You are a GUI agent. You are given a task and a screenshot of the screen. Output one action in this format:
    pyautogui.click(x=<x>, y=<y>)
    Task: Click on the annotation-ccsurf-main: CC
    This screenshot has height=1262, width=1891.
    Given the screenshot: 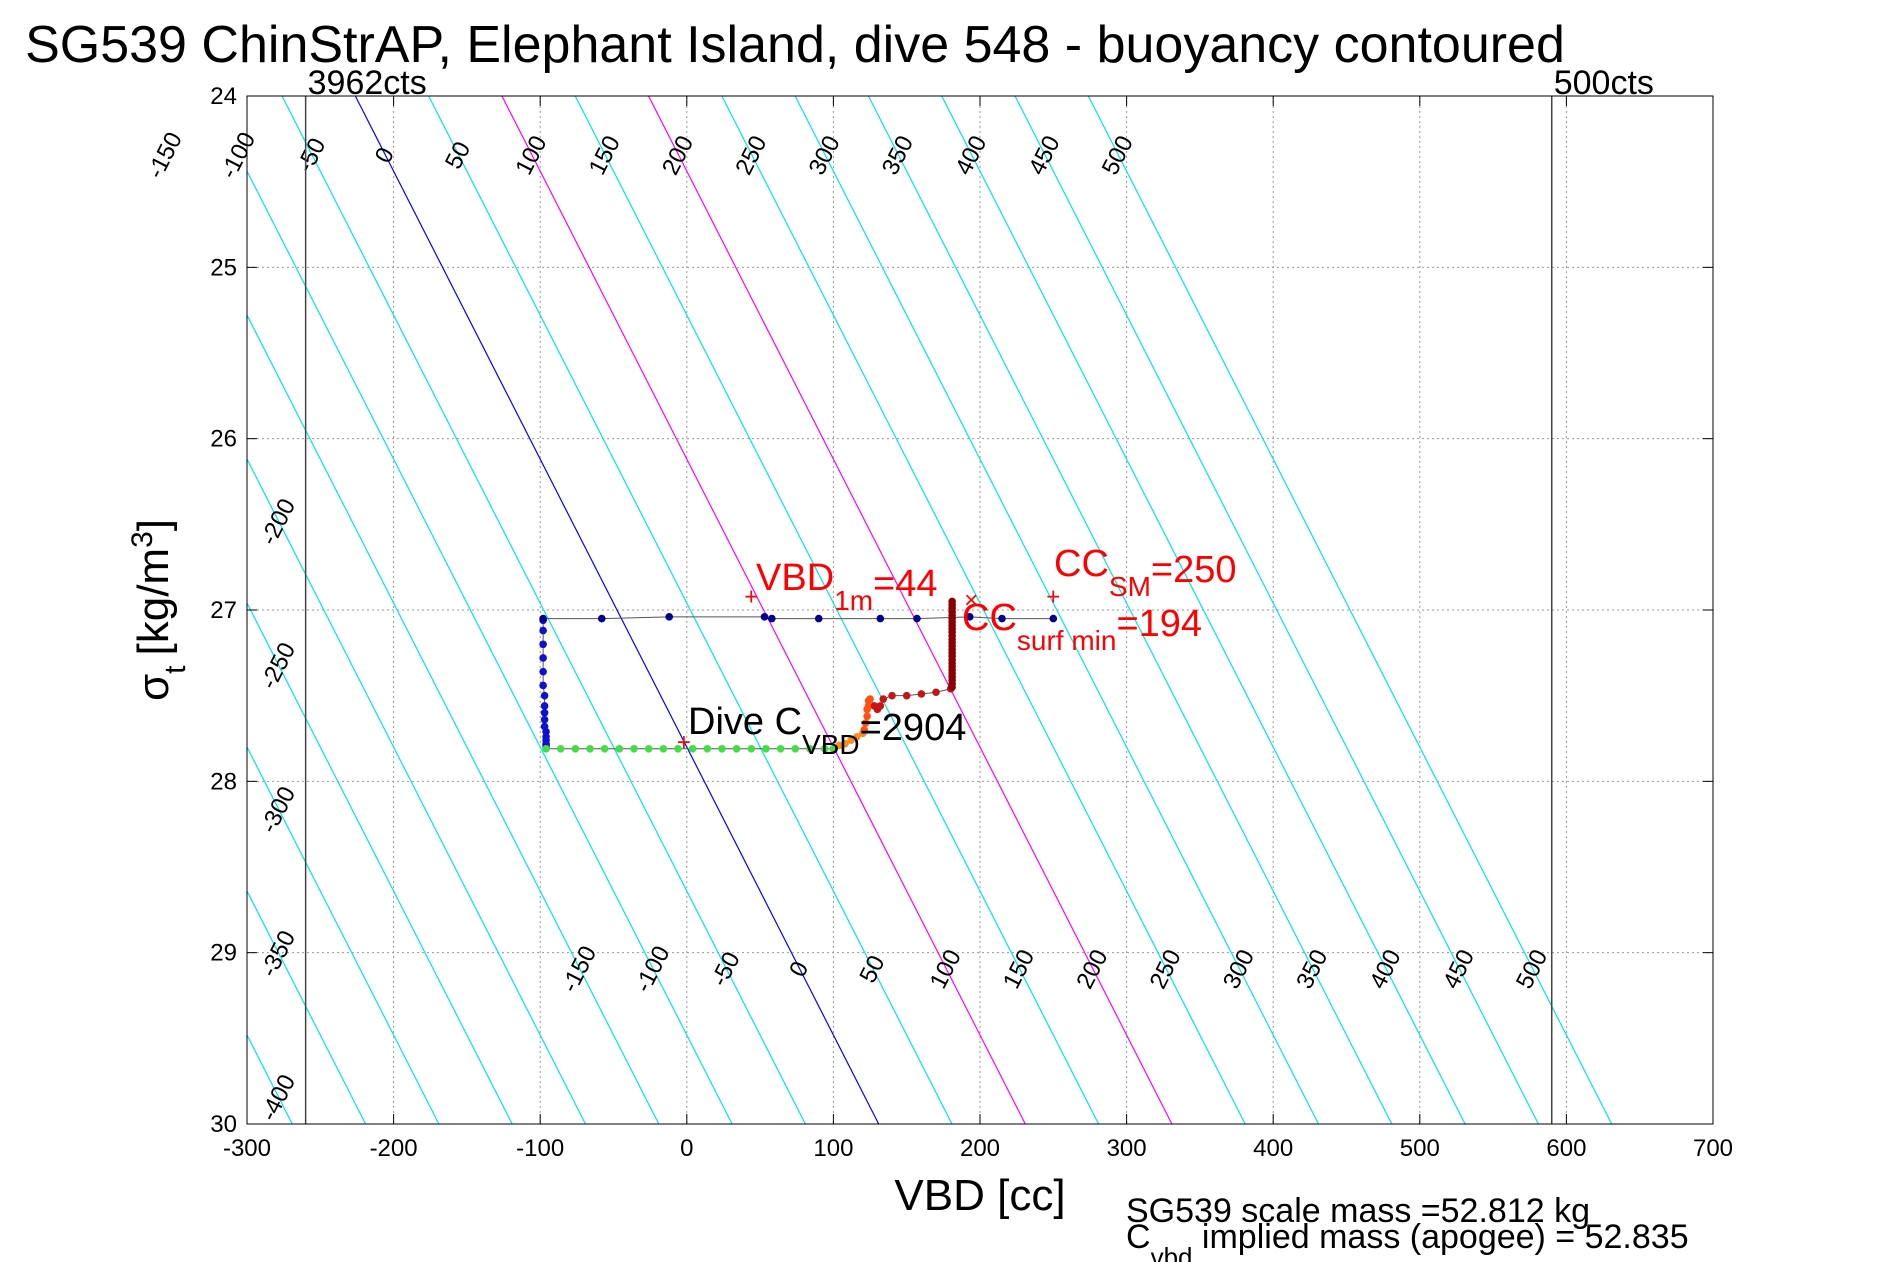 What is the action you would take?
    pyautogui.click(x=989, y=618)
    